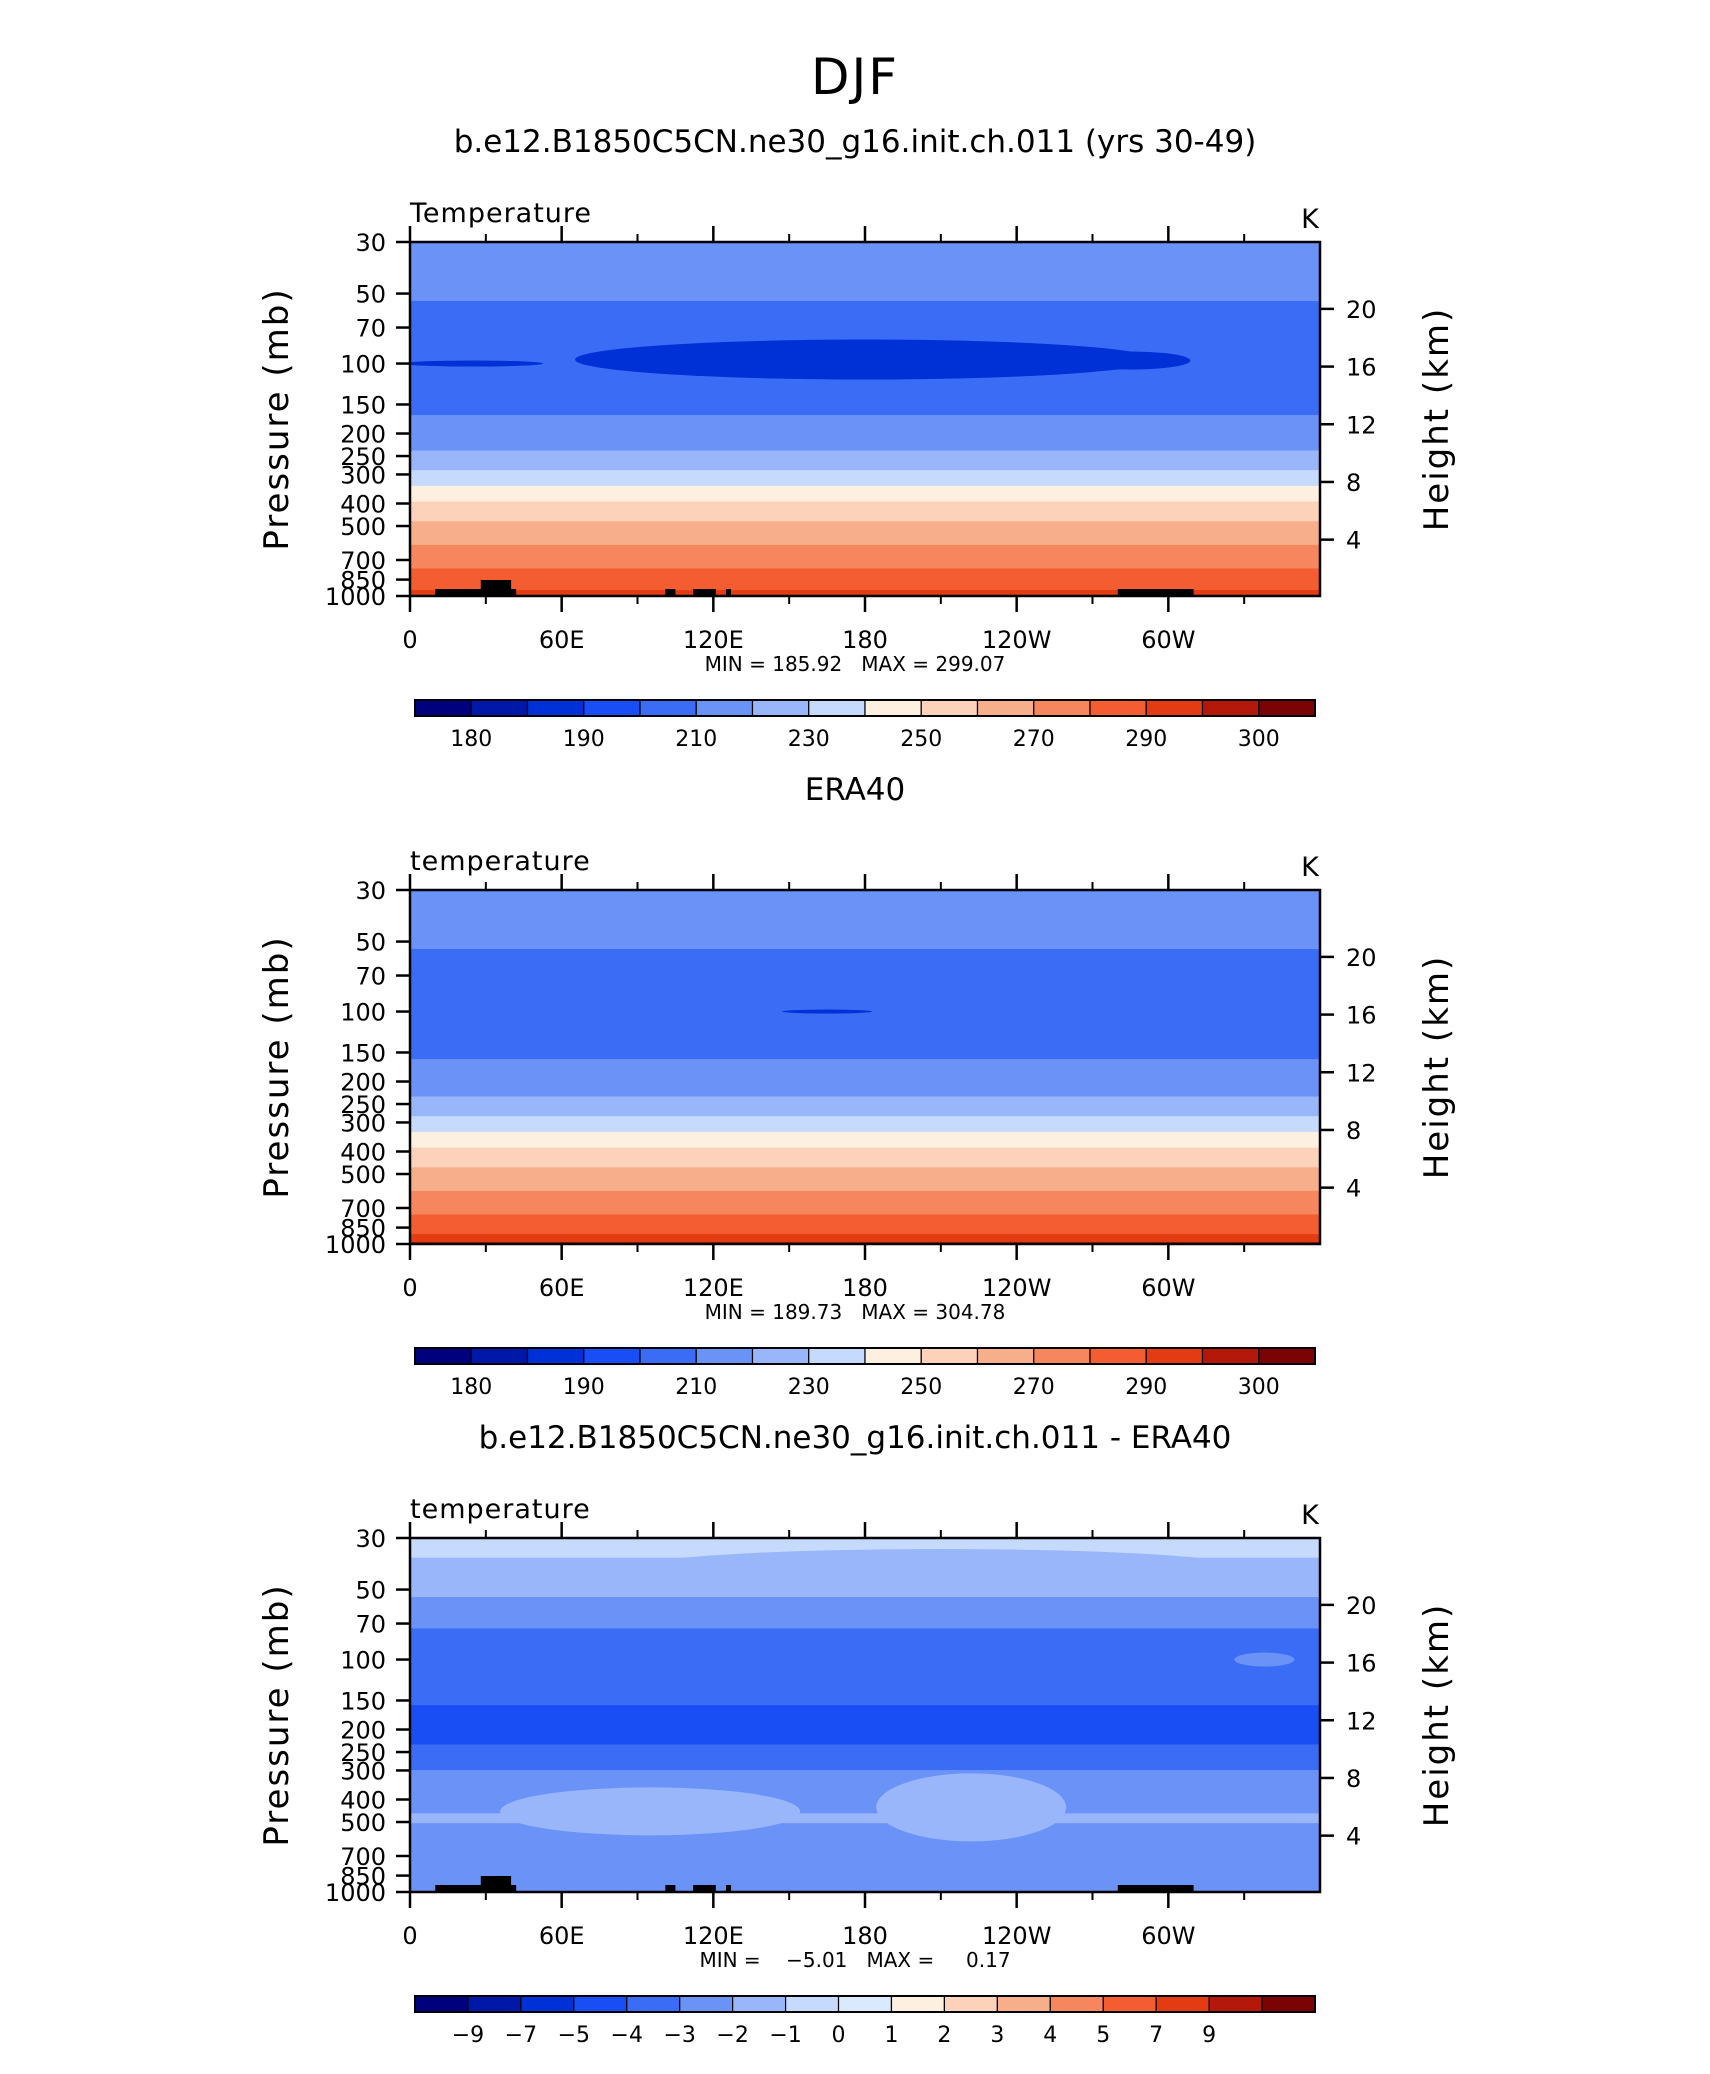 Image resolution: width=1710 pixels, height=2074 pixels. What do you see at coordinates (363, 1123) in the screenshot?
I see `y-tick-label: 300` at bounding box center [363, 1123].